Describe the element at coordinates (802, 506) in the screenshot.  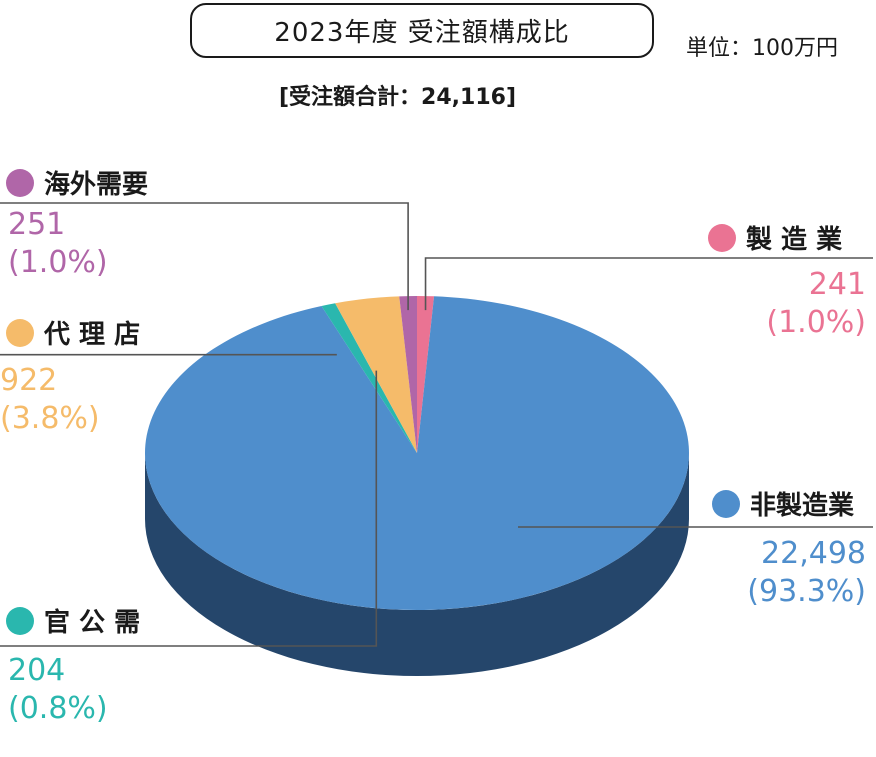
I see `label-hiseizo-name: 非製造業` at that location.